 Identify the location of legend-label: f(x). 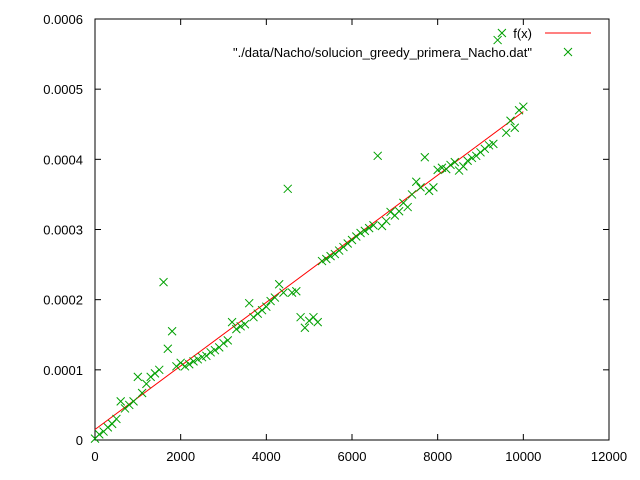
(522, 33).